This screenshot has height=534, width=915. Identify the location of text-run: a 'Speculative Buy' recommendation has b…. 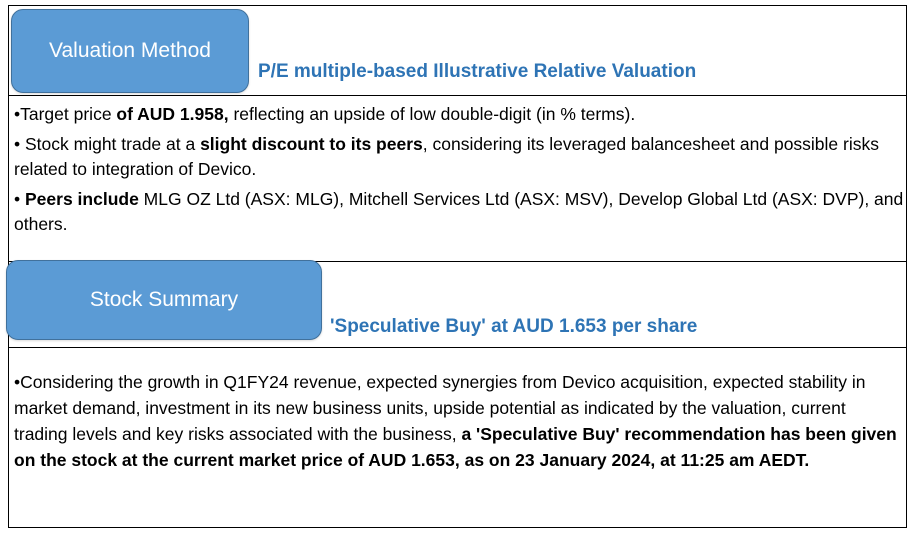
(455, 447).